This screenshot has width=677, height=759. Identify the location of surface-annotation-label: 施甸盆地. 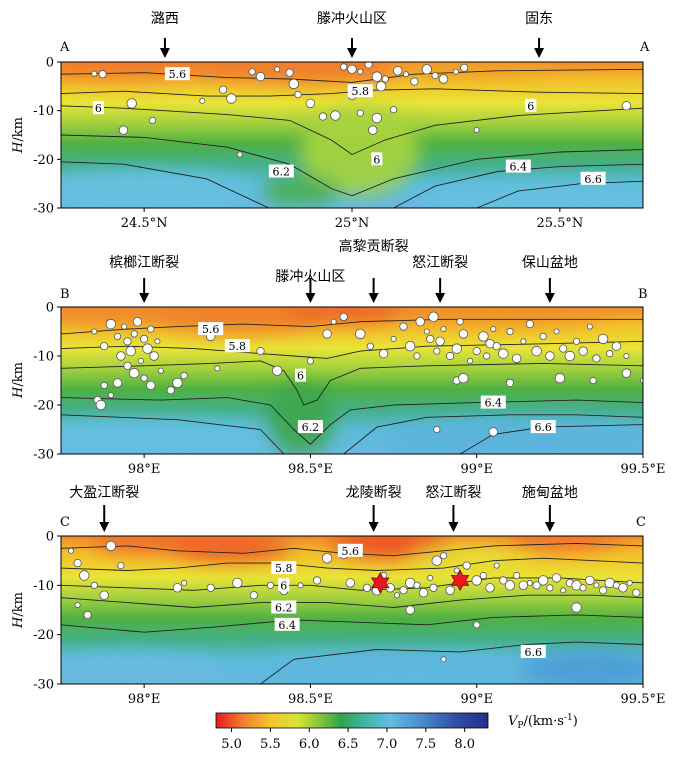
(550, 493).